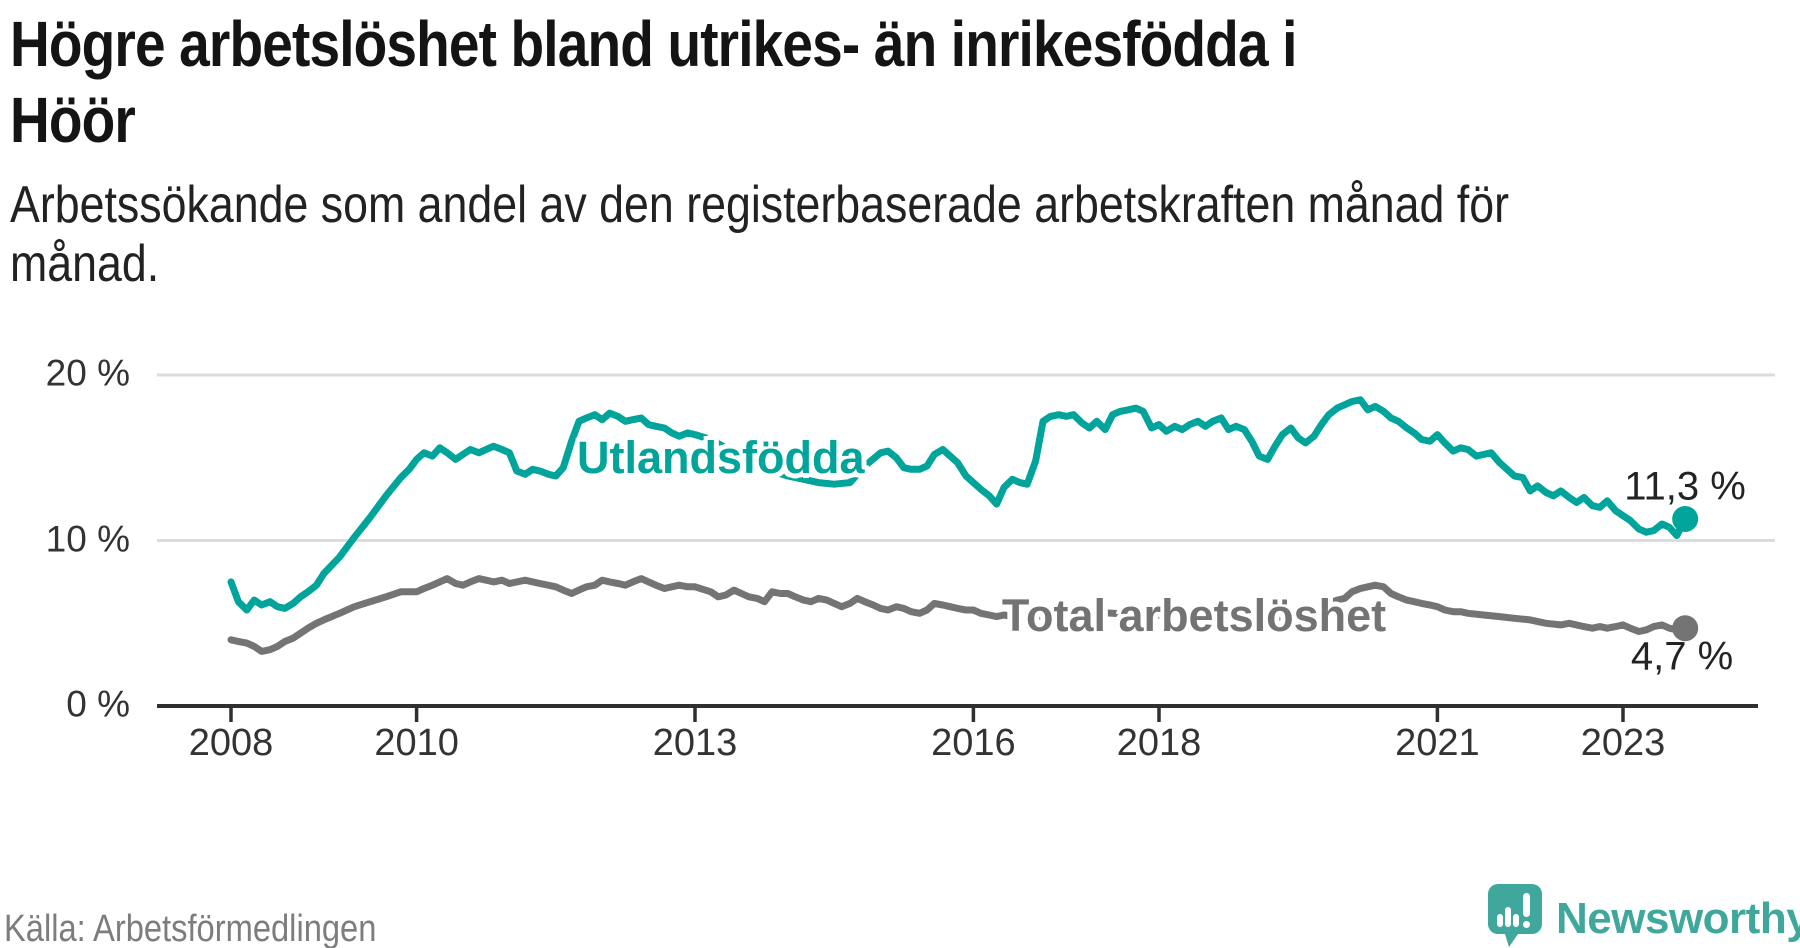  What do you see at coordinates (958, 615) in the screenshot?
I see `series-line-total-arbetsloshet` at bounding box center [958, 615].